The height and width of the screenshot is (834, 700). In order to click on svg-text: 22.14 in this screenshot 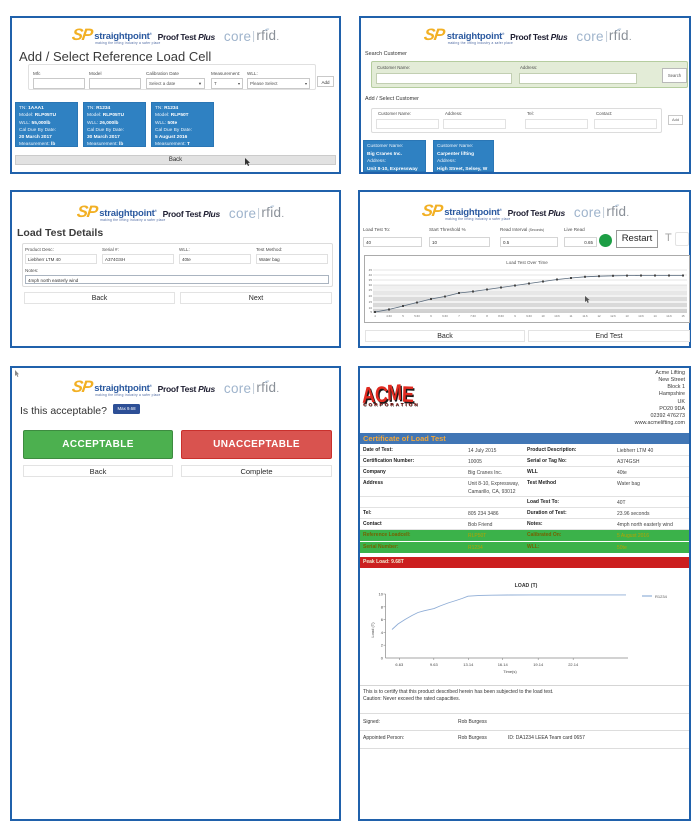, I will do `click(573, 664)`.